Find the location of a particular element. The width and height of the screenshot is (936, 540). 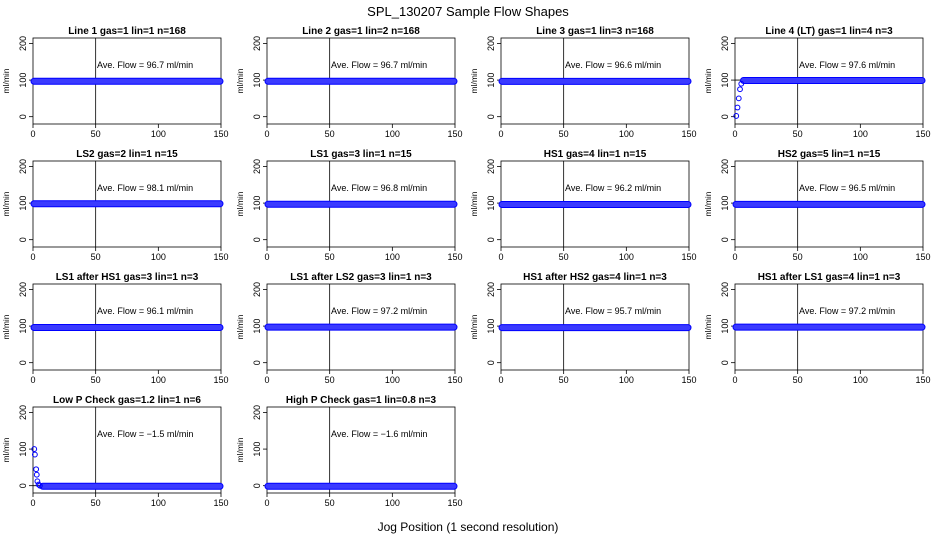

panel-title: LS1 after HS1 gas=3 lin=1 n=3 is located at coordinates (127, 277).